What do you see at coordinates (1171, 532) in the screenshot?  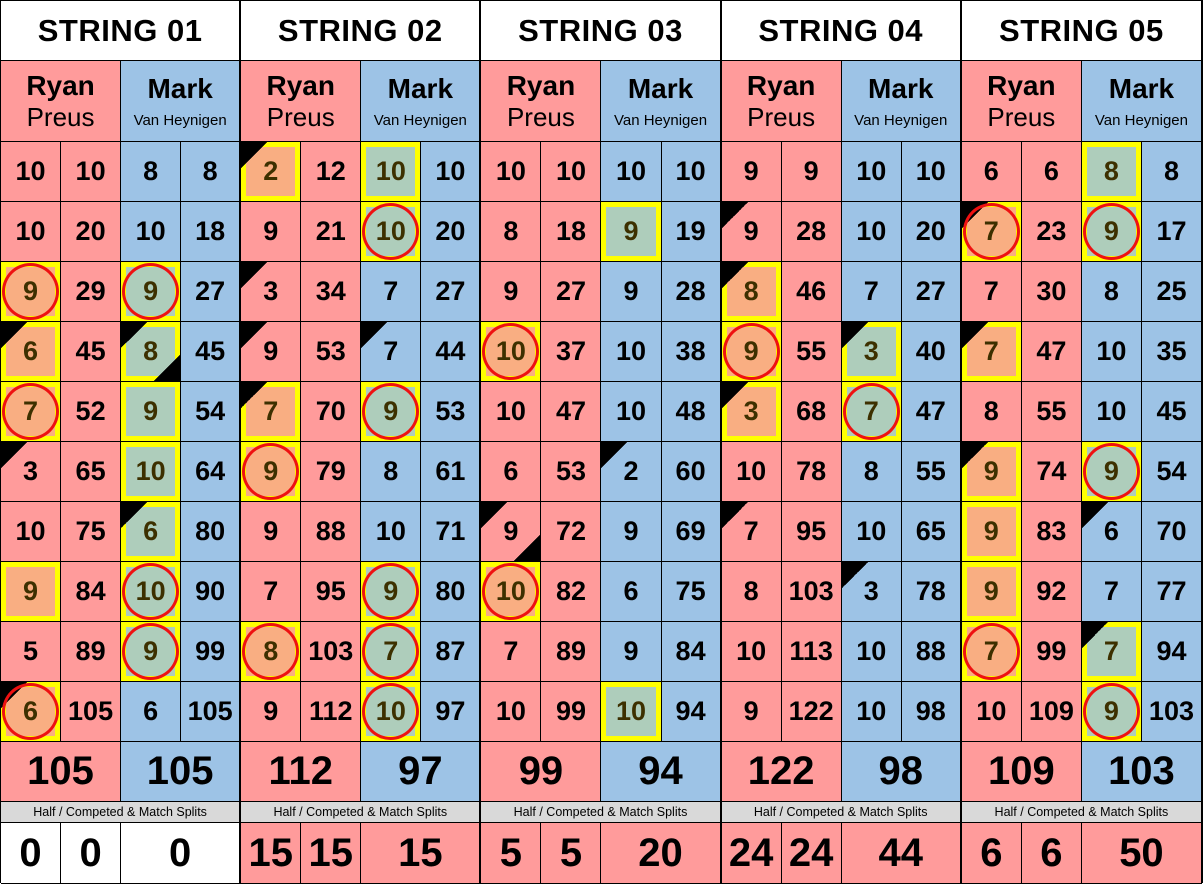 I see `mark-running-total: 70` at bounding box center [1171, 532].